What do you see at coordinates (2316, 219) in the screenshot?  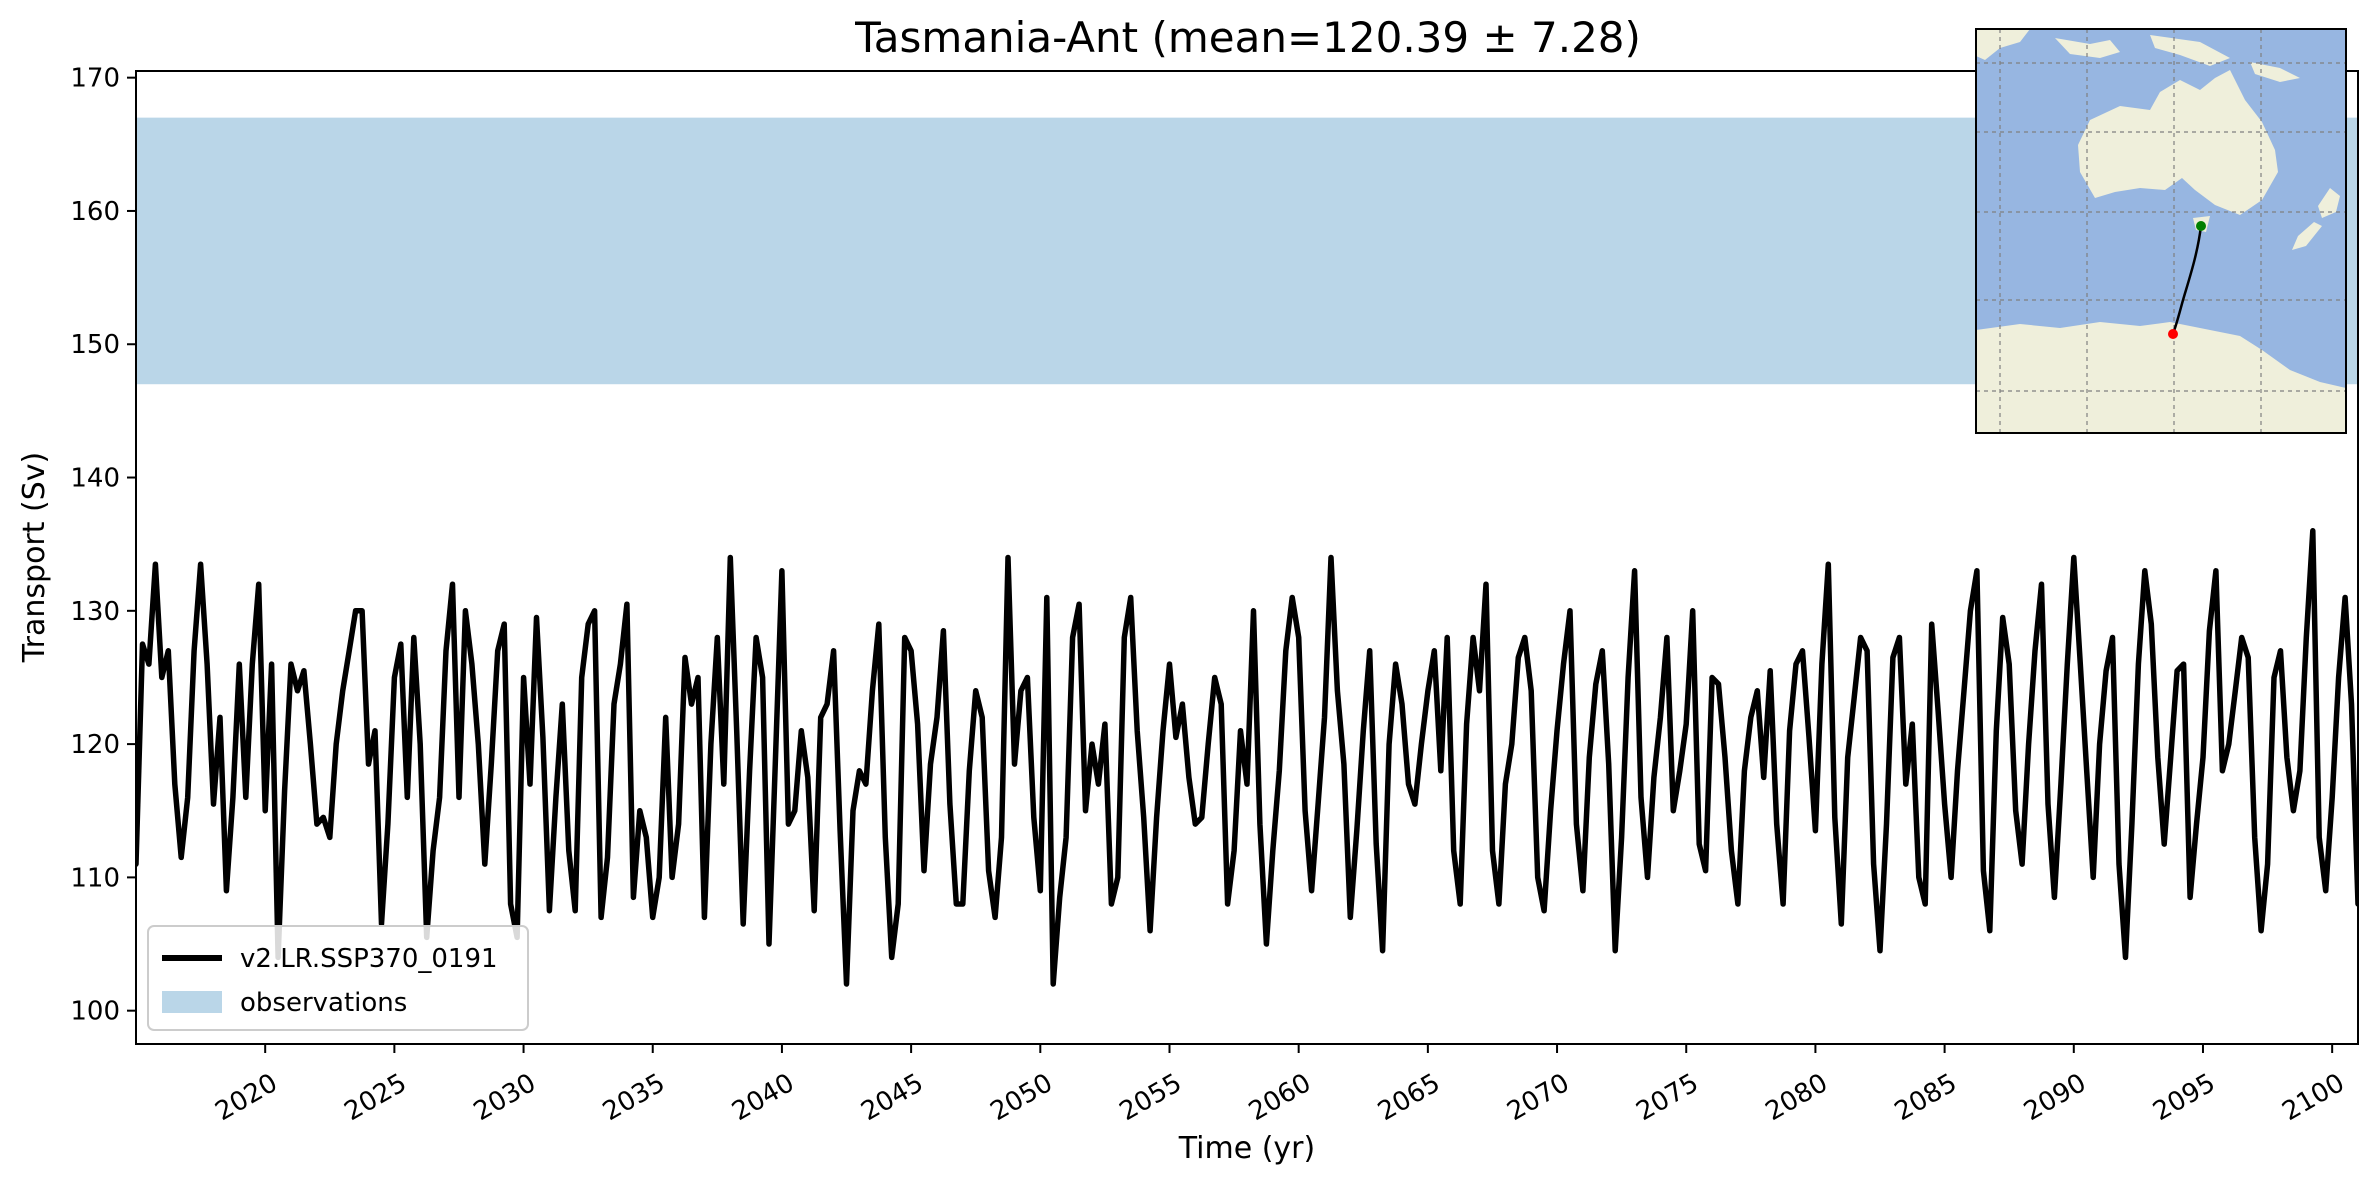 I see `map-land-new-zealand` at bounding box center [2316, 219].